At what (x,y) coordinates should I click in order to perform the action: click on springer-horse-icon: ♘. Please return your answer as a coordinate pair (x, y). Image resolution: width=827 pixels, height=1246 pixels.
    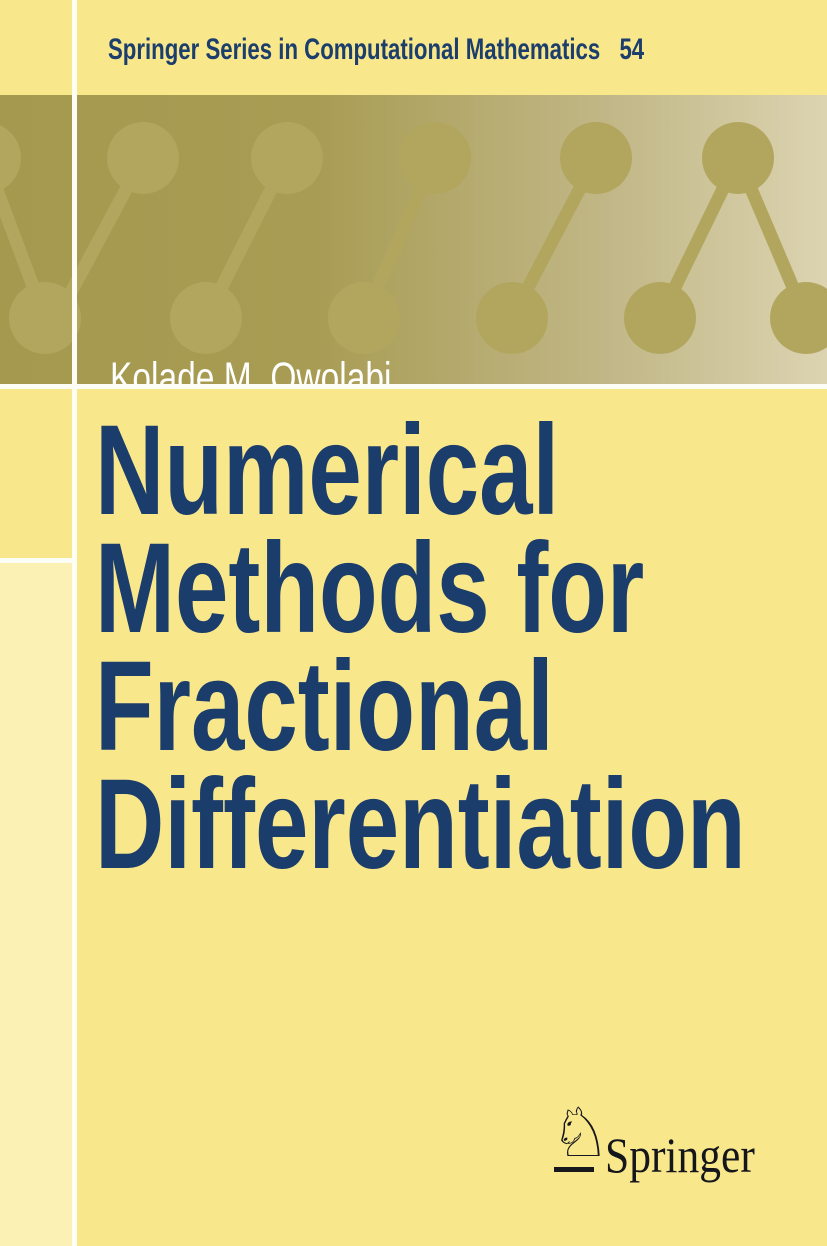
    Looking at the image, I should click on (580, 1133).